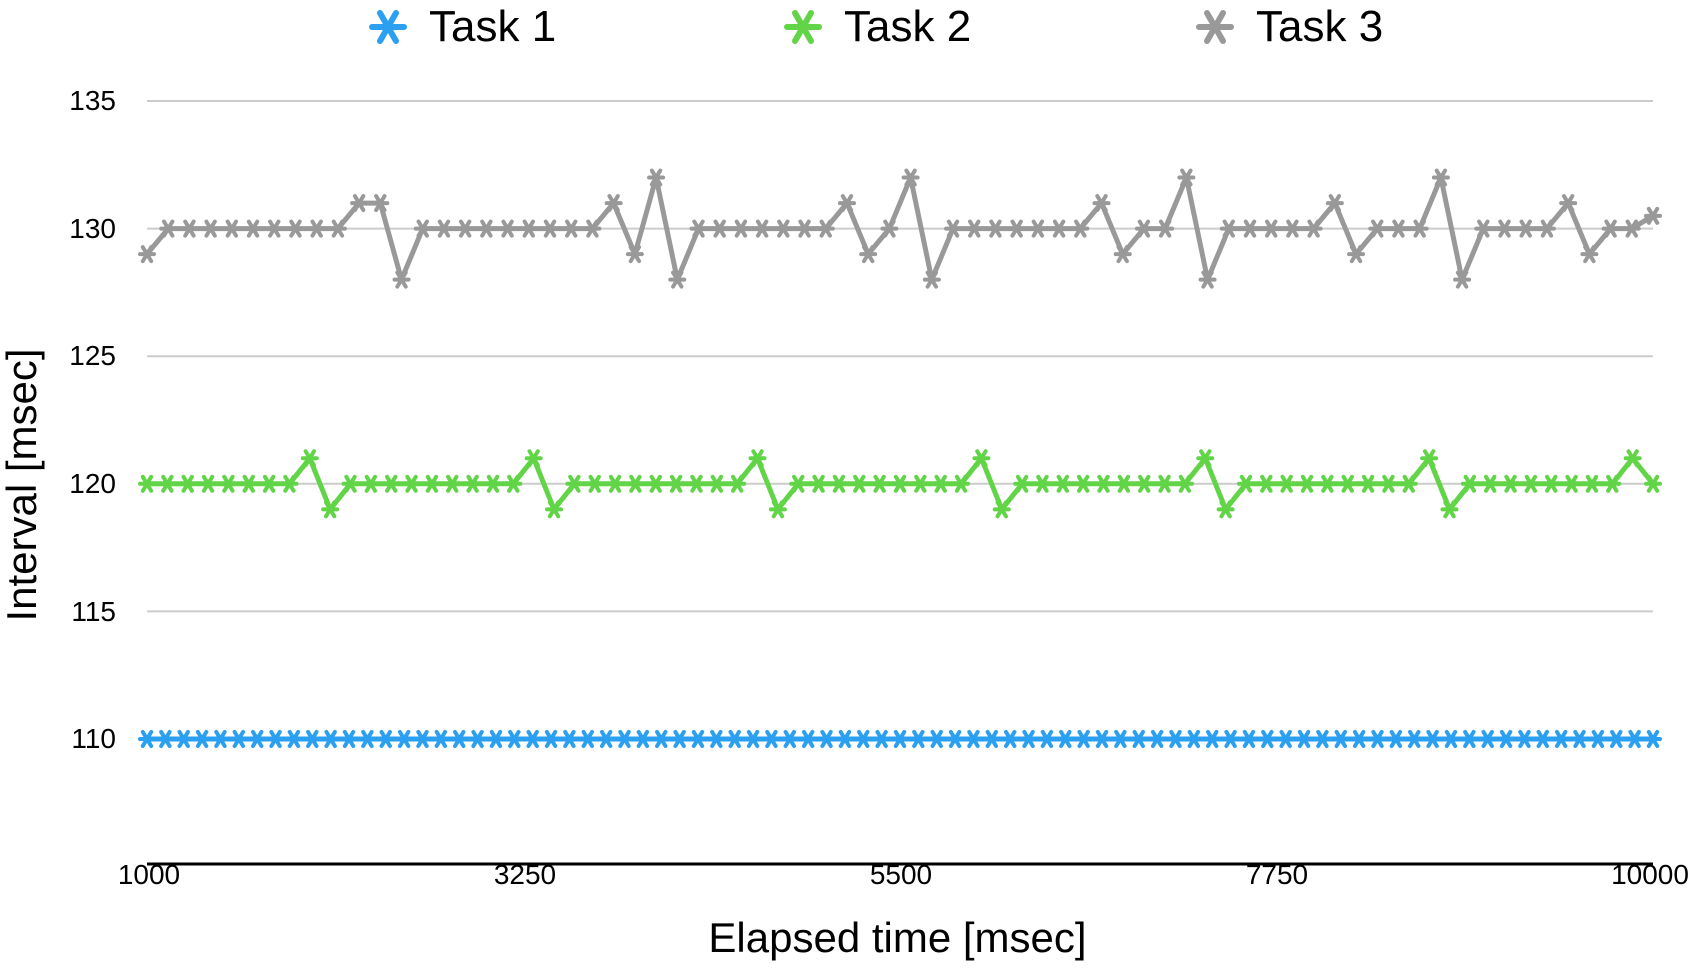  Describe the element at coordinates (1320, 26) in the screenshot. I see `legend-label: Task 3` at that location.